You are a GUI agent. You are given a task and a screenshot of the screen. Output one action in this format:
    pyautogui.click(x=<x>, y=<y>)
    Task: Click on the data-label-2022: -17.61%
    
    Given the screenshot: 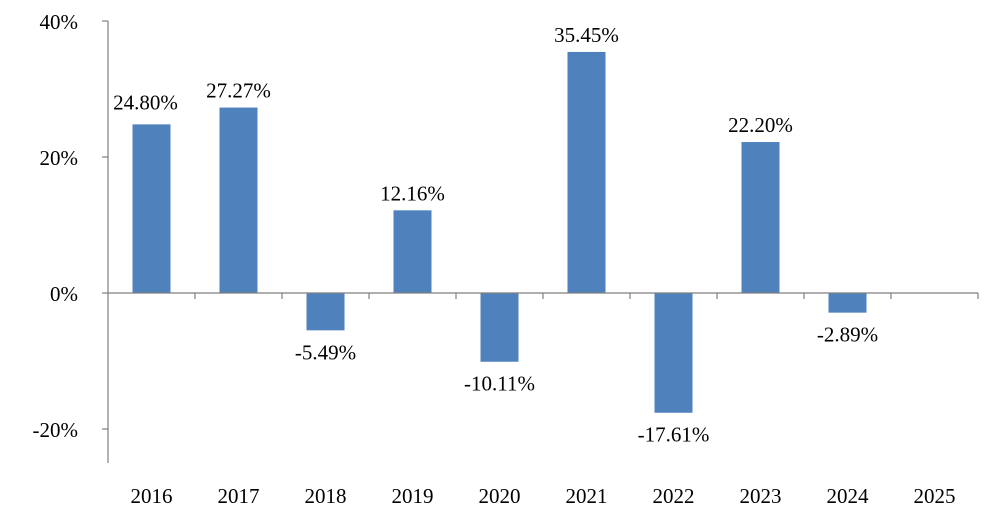 What is the action you would take?
    pyautogui.click(x=674, y=435)
    